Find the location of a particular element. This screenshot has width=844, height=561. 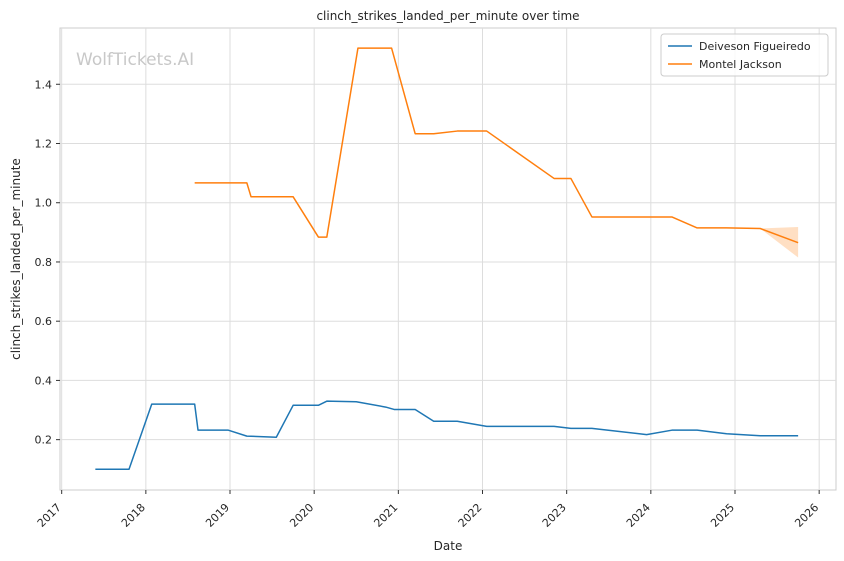

confidence-bands is located at coordinates (779, 242).